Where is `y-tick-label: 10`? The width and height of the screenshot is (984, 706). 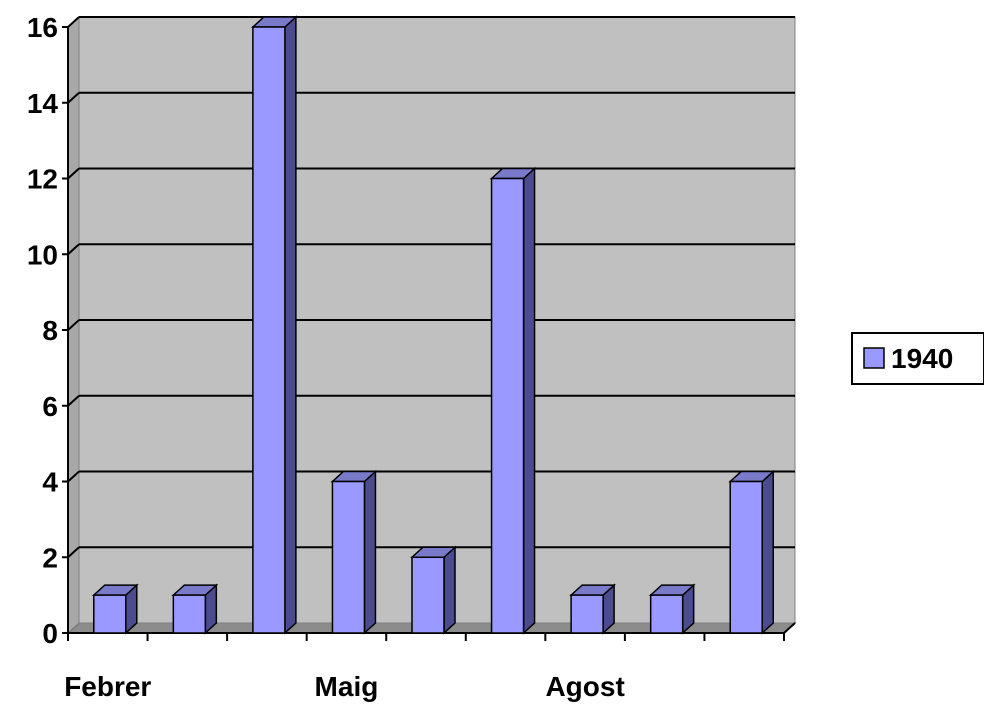 y-tick-label: 10 is located at coordinates (42, 254).